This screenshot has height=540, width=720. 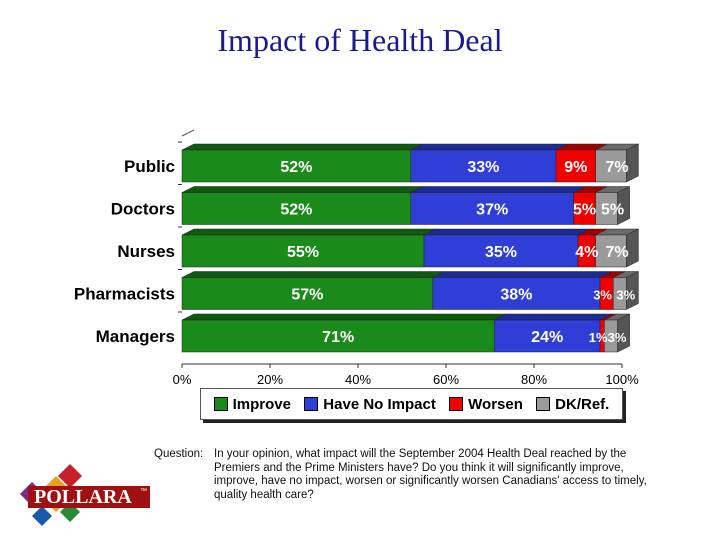 I want to click on data-label-improve: 71%, so click(x=338, y=337).